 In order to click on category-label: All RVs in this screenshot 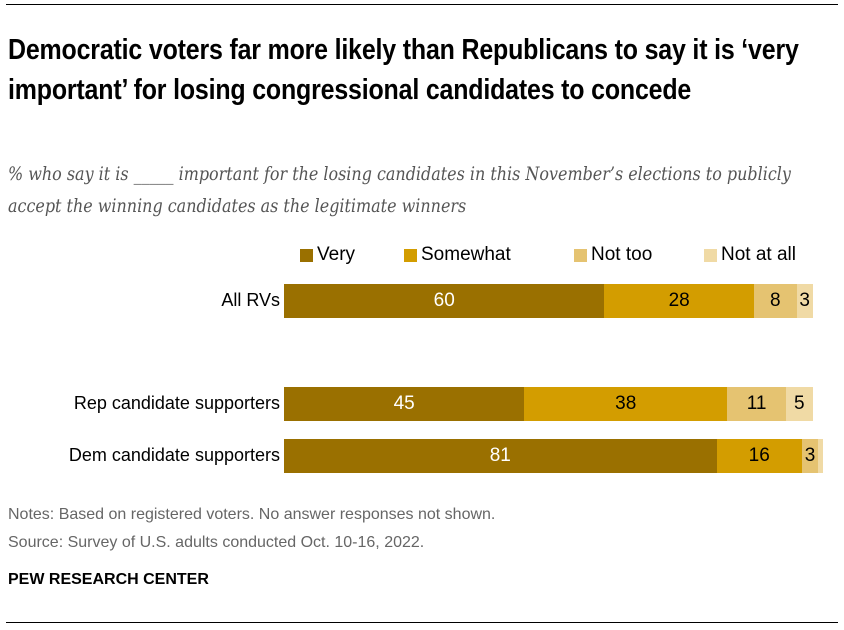, I will do `click(250, 300)`.